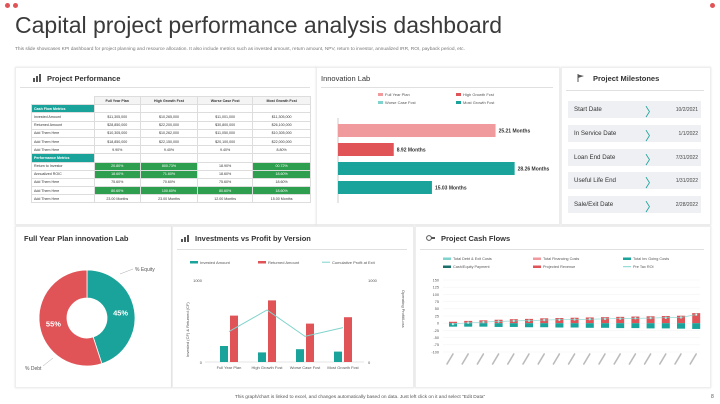 The height and width of the screenshot is (404, 720). Describe the element at coordinates (686, 157) in the screenshot. I see `milestone-date: 7/31/2022` at that location.